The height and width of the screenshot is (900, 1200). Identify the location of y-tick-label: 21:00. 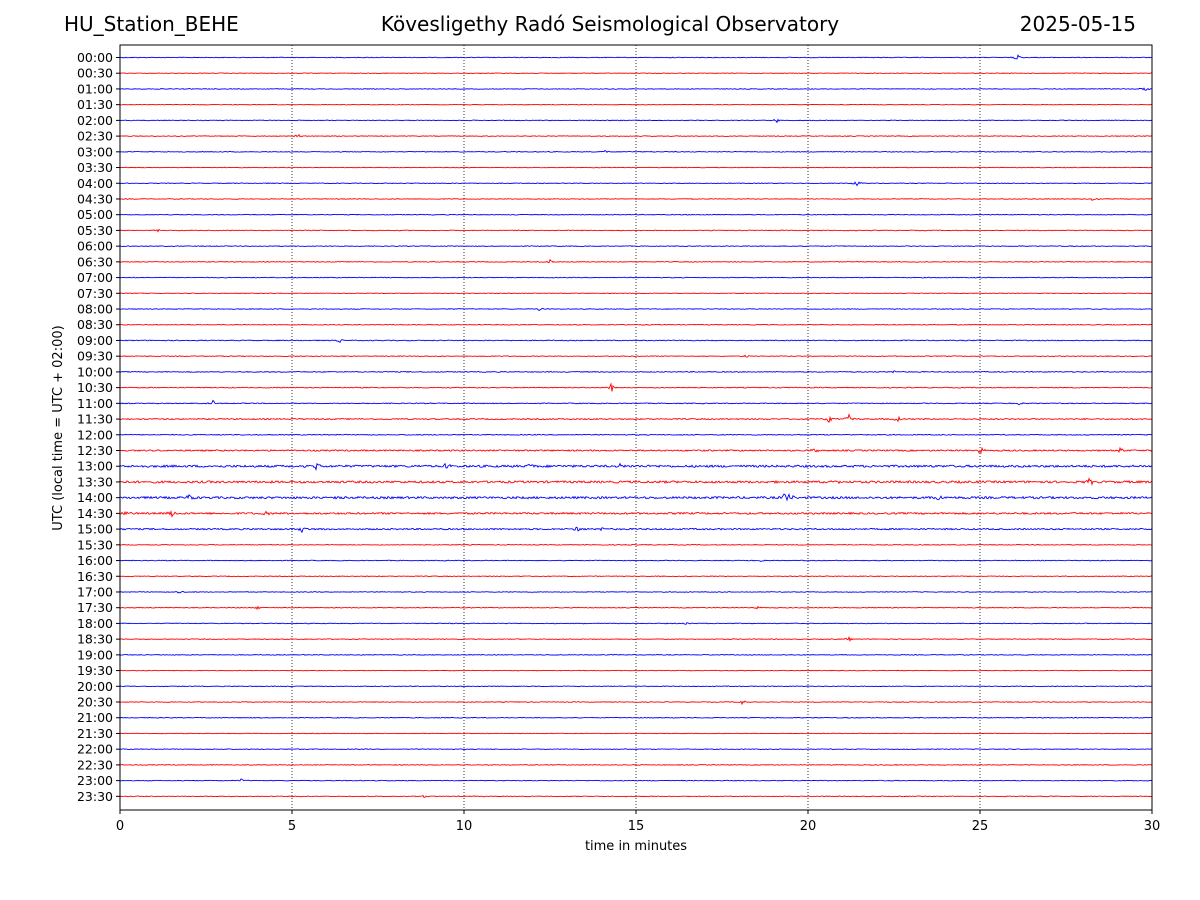
(95, 717).